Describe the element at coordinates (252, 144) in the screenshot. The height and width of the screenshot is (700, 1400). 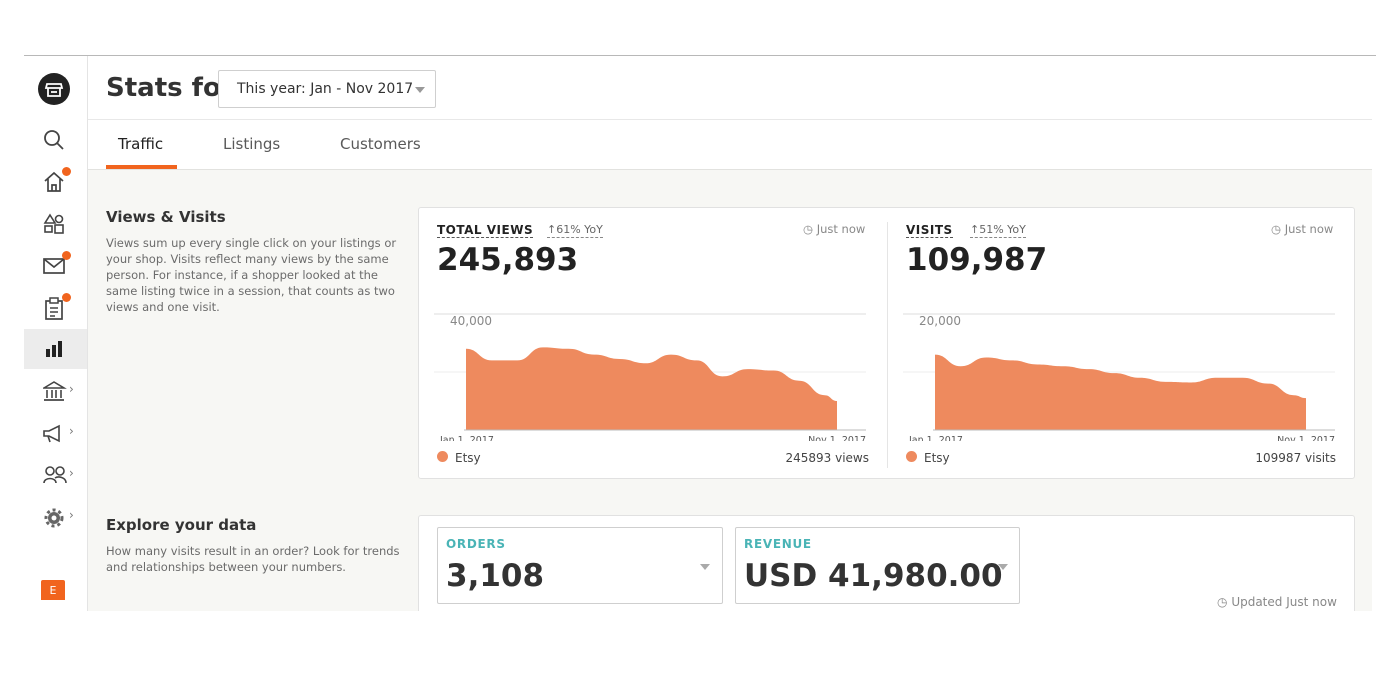
I see `tab-listings: Listings` at that location.